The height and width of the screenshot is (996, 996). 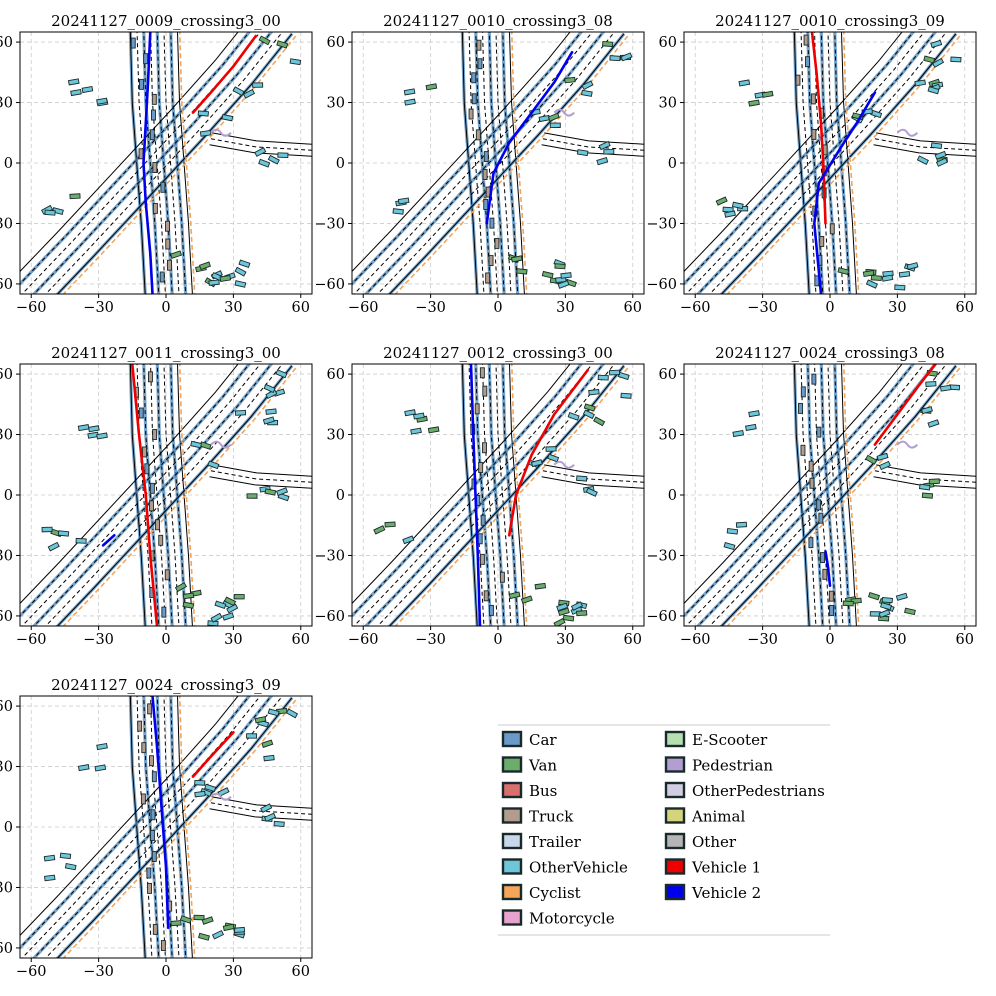 What do you see at coordinates (551, 817) in the screenshot?
I see `legend-label: Truck` at bounding box center [551, 817].